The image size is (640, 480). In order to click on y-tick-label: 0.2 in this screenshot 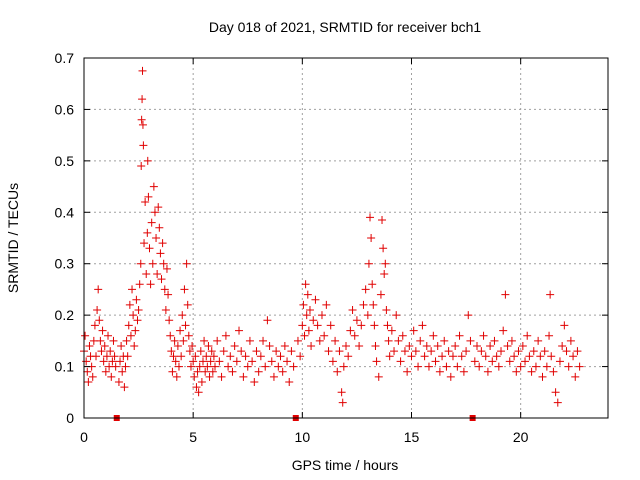, I will do `click(65, 315)`.